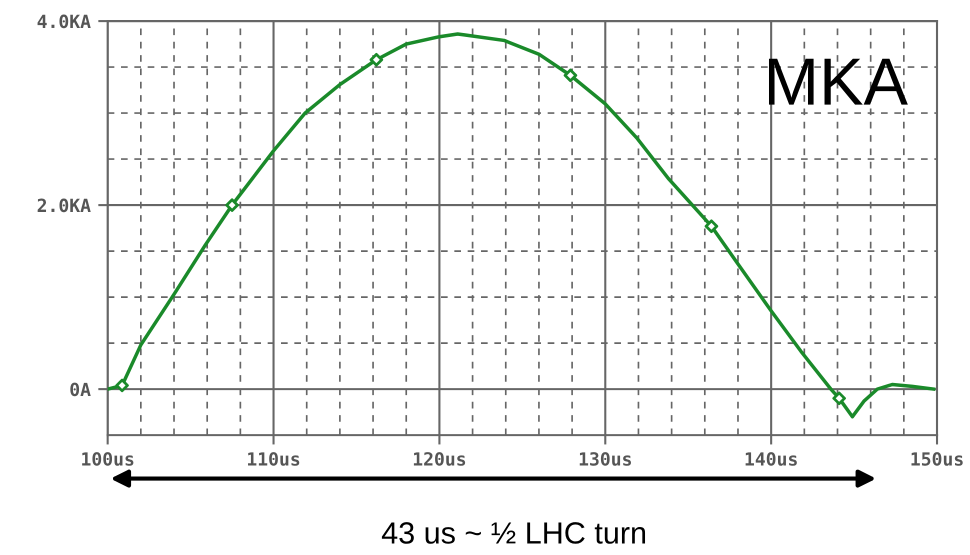  I want to click on x-tick-label: 140us, so click(771, 459).